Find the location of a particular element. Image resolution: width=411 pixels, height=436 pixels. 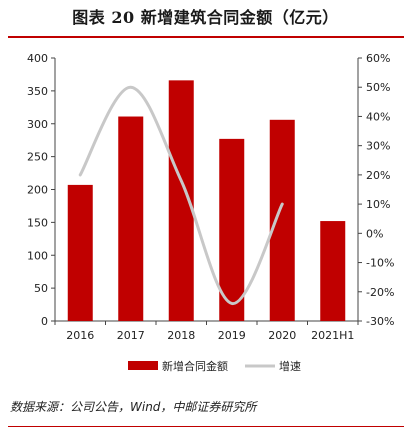

y-left-tick-label: 50 is located at coordinates (41, 288).